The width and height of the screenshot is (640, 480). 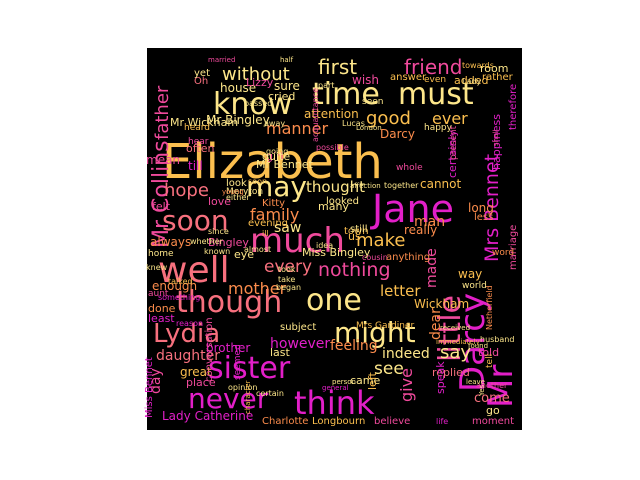 I want to click on cloud-word: still, so click(x=358, y=229).